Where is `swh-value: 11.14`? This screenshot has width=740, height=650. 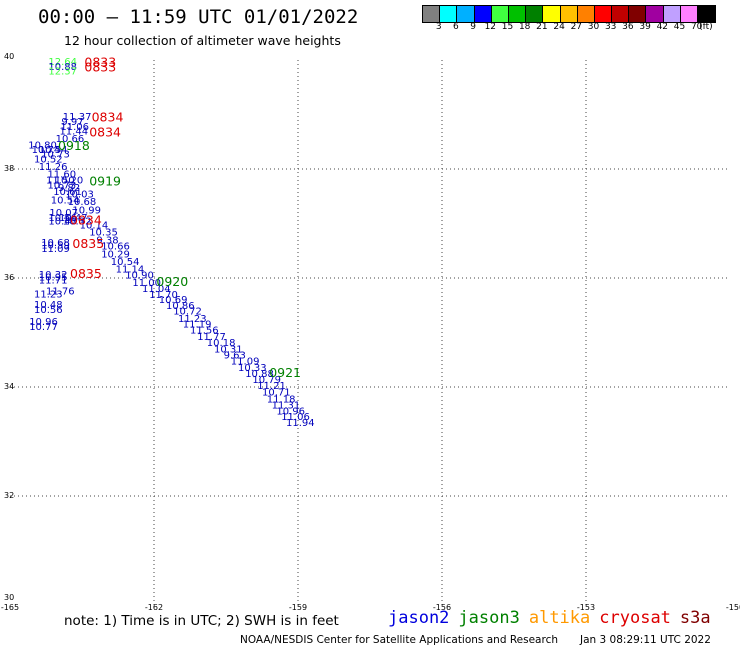 swh-value: 11.14 is located at coordinates (130, 270).